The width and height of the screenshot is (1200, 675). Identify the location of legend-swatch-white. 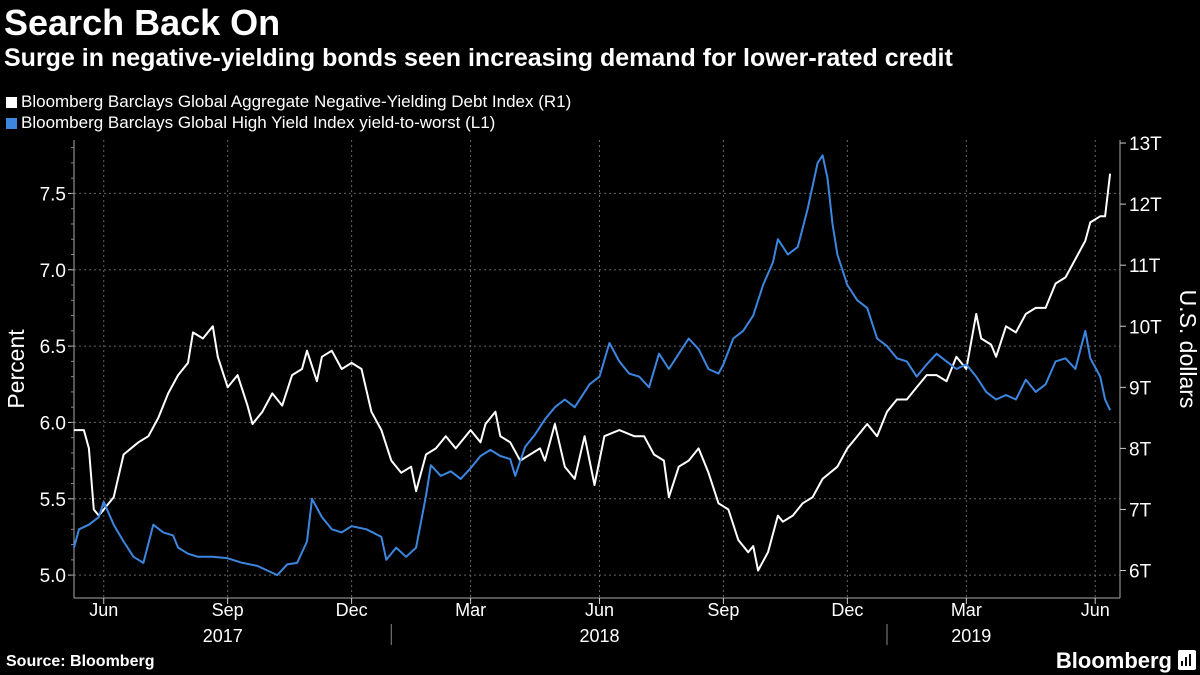
(11, 102).